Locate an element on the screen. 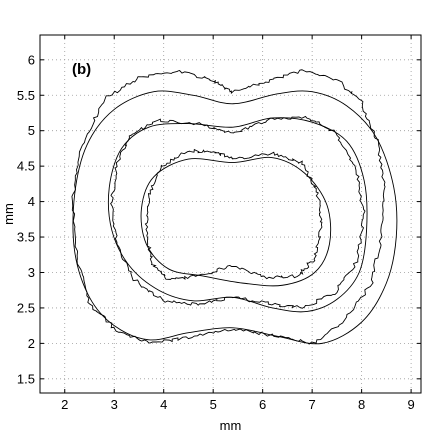 Image resolution: width=436 pixels, height=436 pixels. y-tick-label: 6 is located at coordinates (31, 59).